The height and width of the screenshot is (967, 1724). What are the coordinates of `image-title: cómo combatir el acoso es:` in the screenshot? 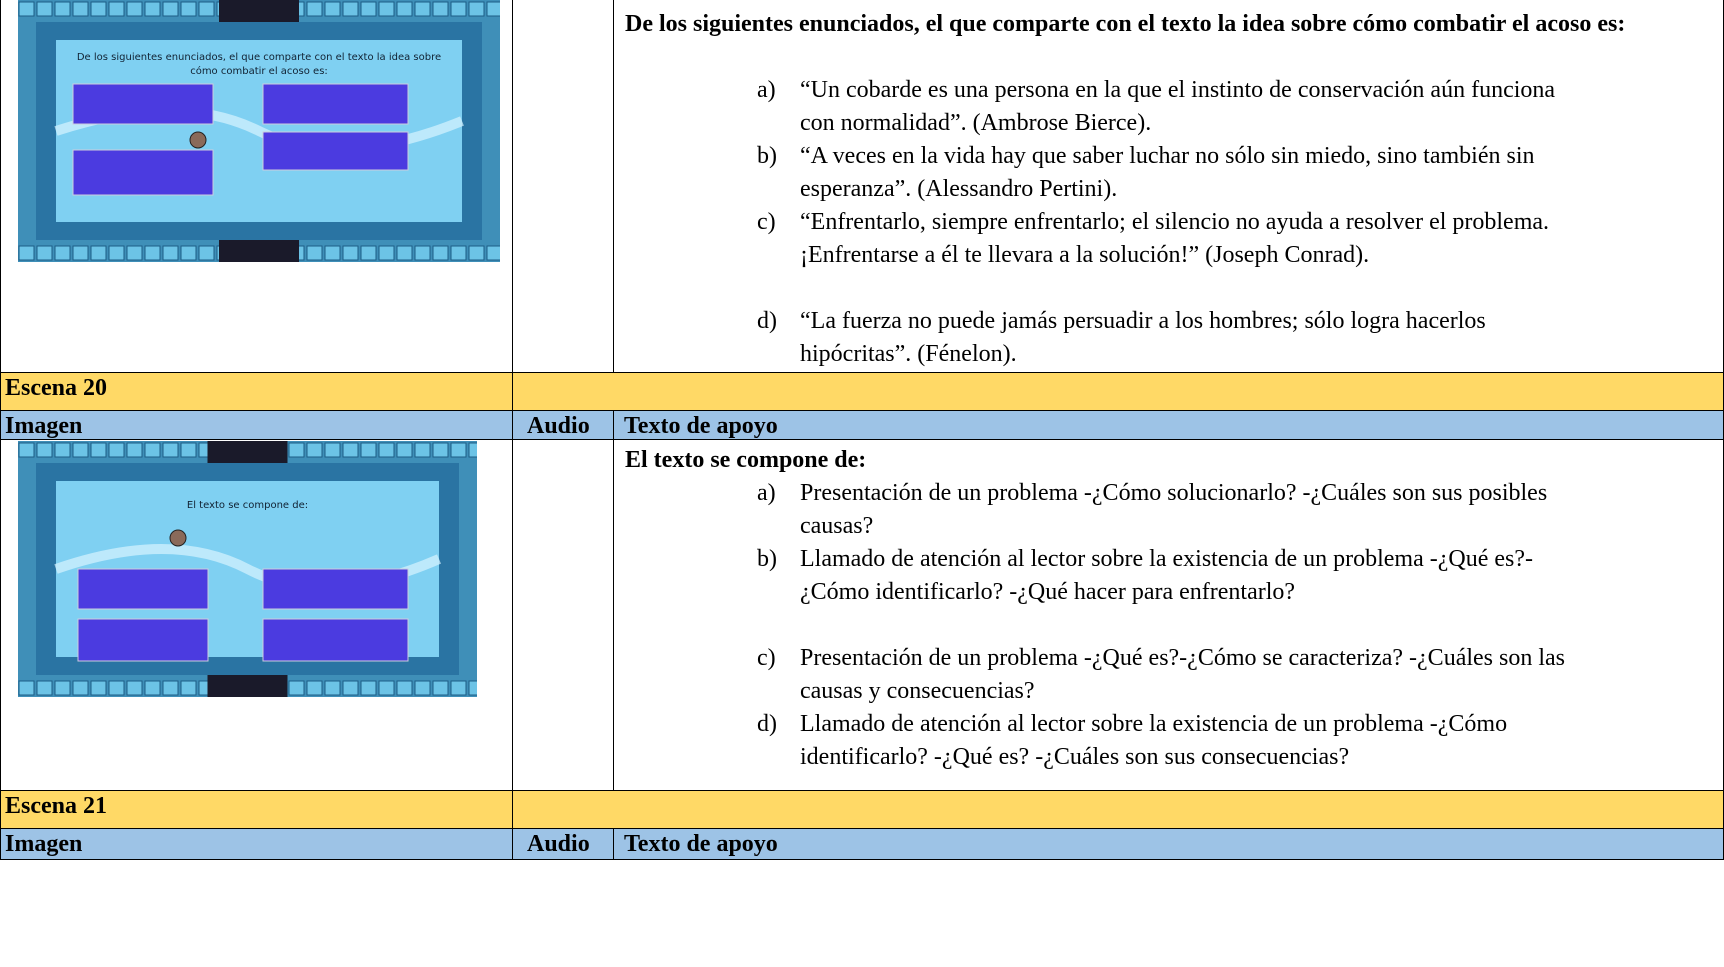 It's located at (259, 71).